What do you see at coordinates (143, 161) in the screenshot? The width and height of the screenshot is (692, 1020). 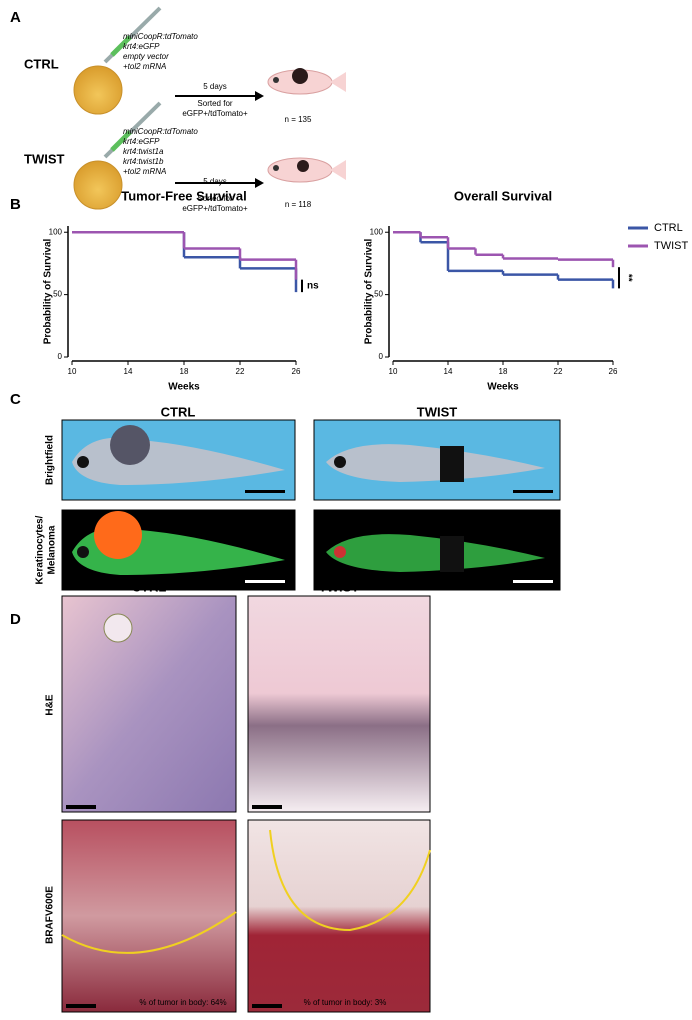 I see `construct: krt4:twist1b` at bounding box center [143, 161].